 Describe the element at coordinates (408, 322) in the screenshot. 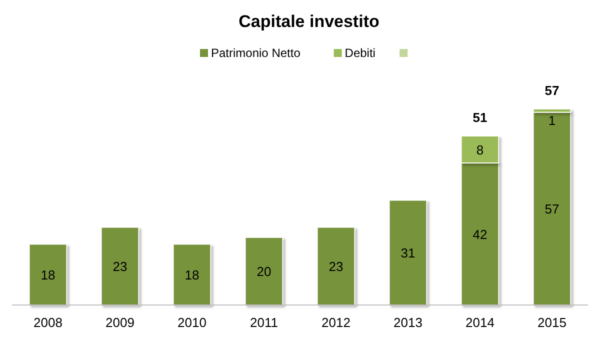

I see `x-tick-label: 2013` at that location.